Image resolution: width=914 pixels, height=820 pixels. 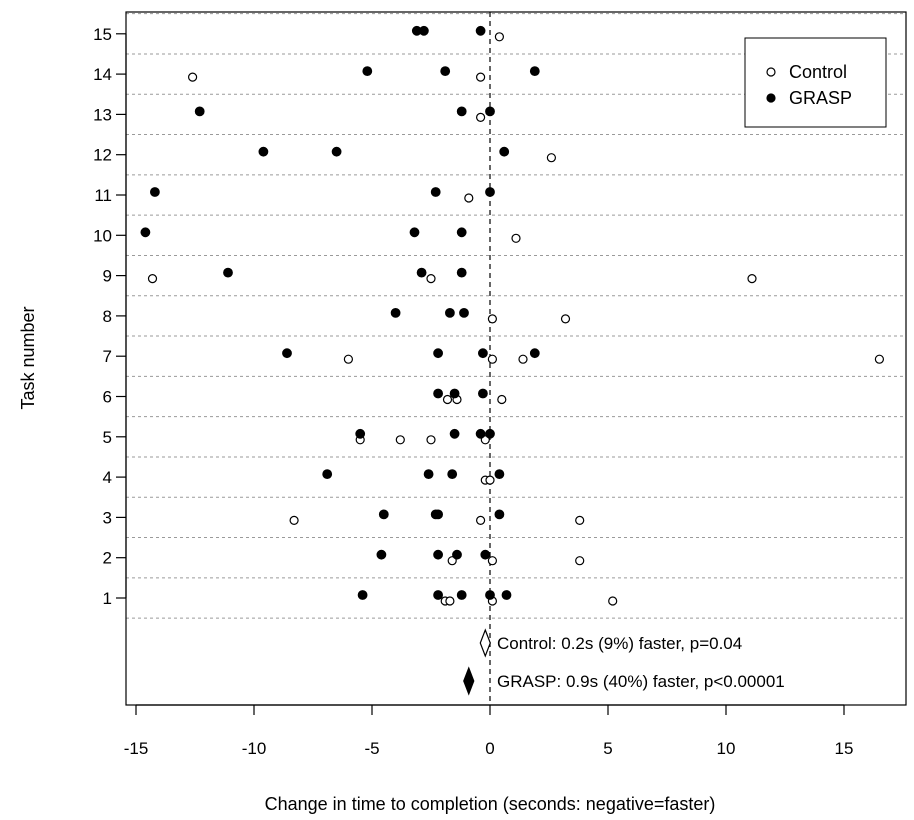 What do you see at coordinates (107, 316) in the screenshot?
I see `y-tick-label: 8` at bounding box center [107, 316].